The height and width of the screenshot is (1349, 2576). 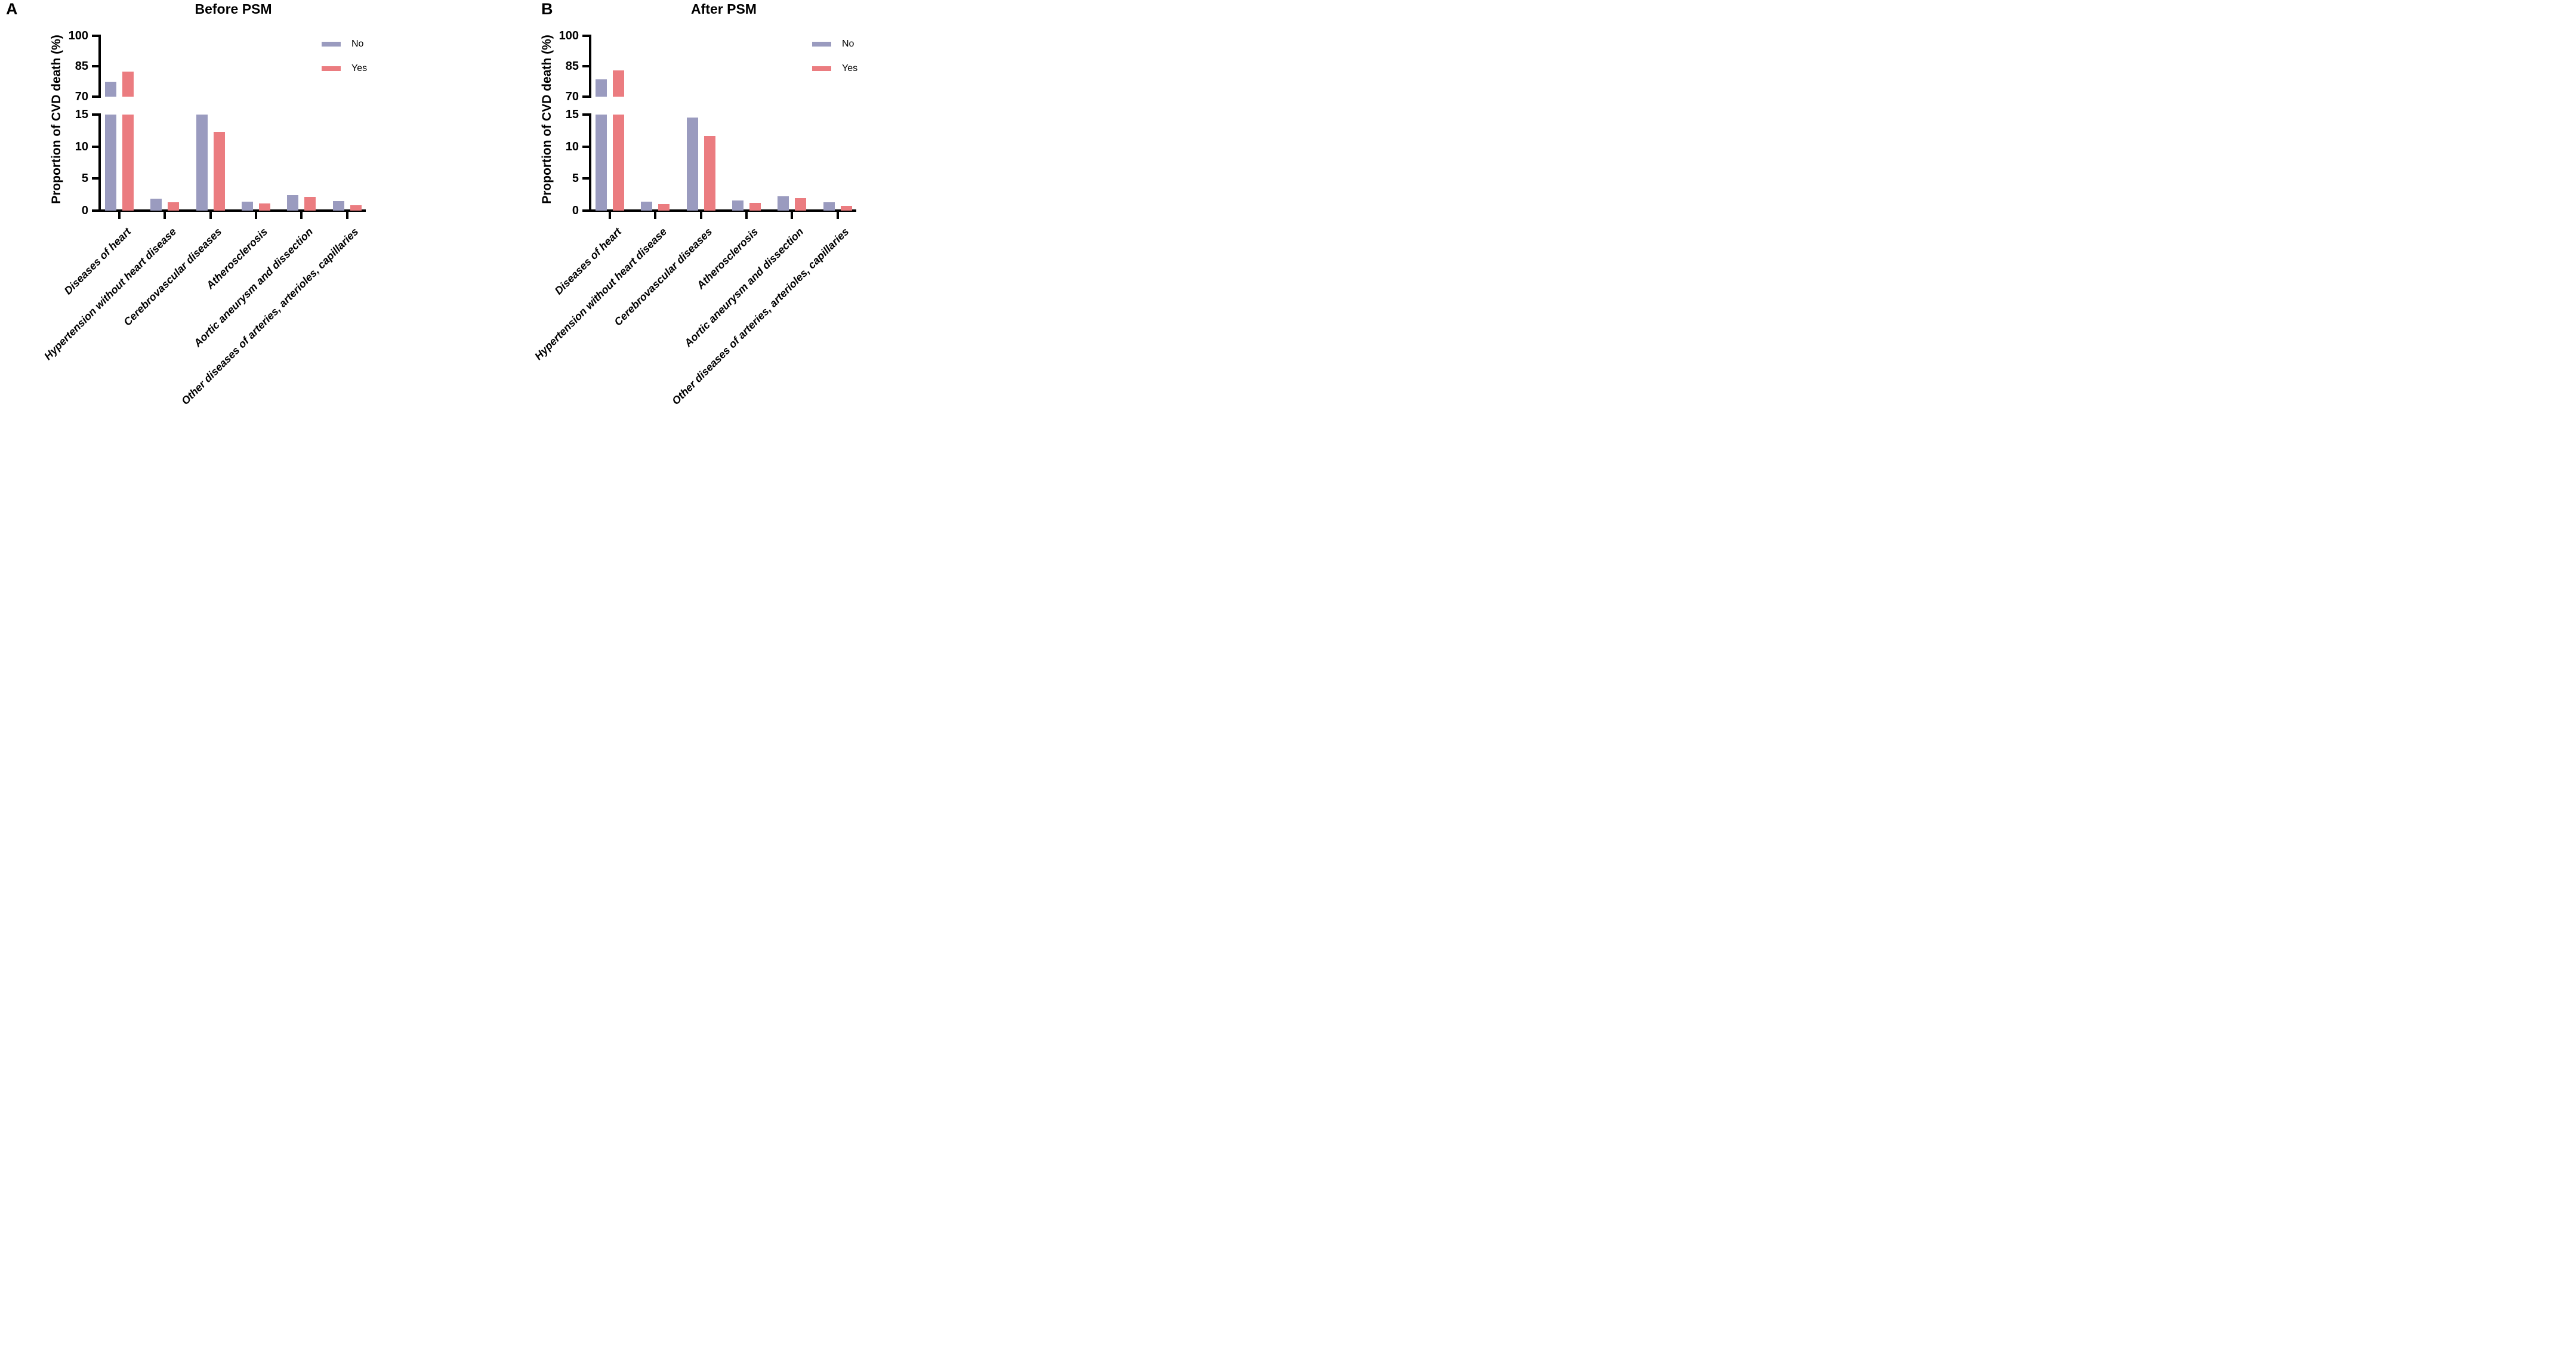 What do you see at coordinates (234, 9) in the screenshot?
I see `panel-title-before-psm: Before PSM` at bounding box center [234, 9].